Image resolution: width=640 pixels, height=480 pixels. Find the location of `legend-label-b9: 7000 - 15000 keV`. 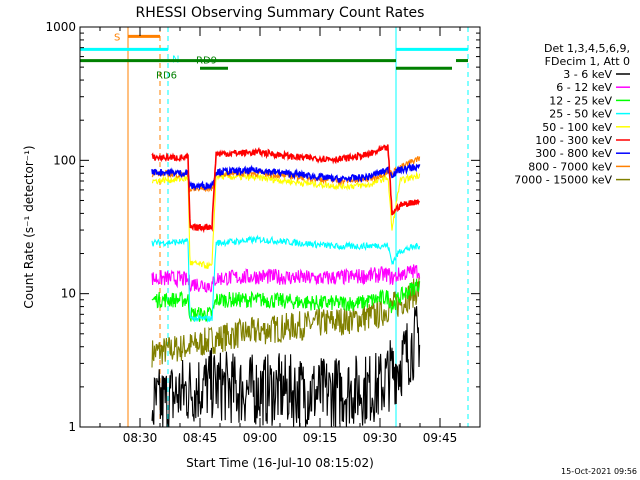

legend-label-b9: 7000 - 15000 keV is located at coordinates (563, 180).